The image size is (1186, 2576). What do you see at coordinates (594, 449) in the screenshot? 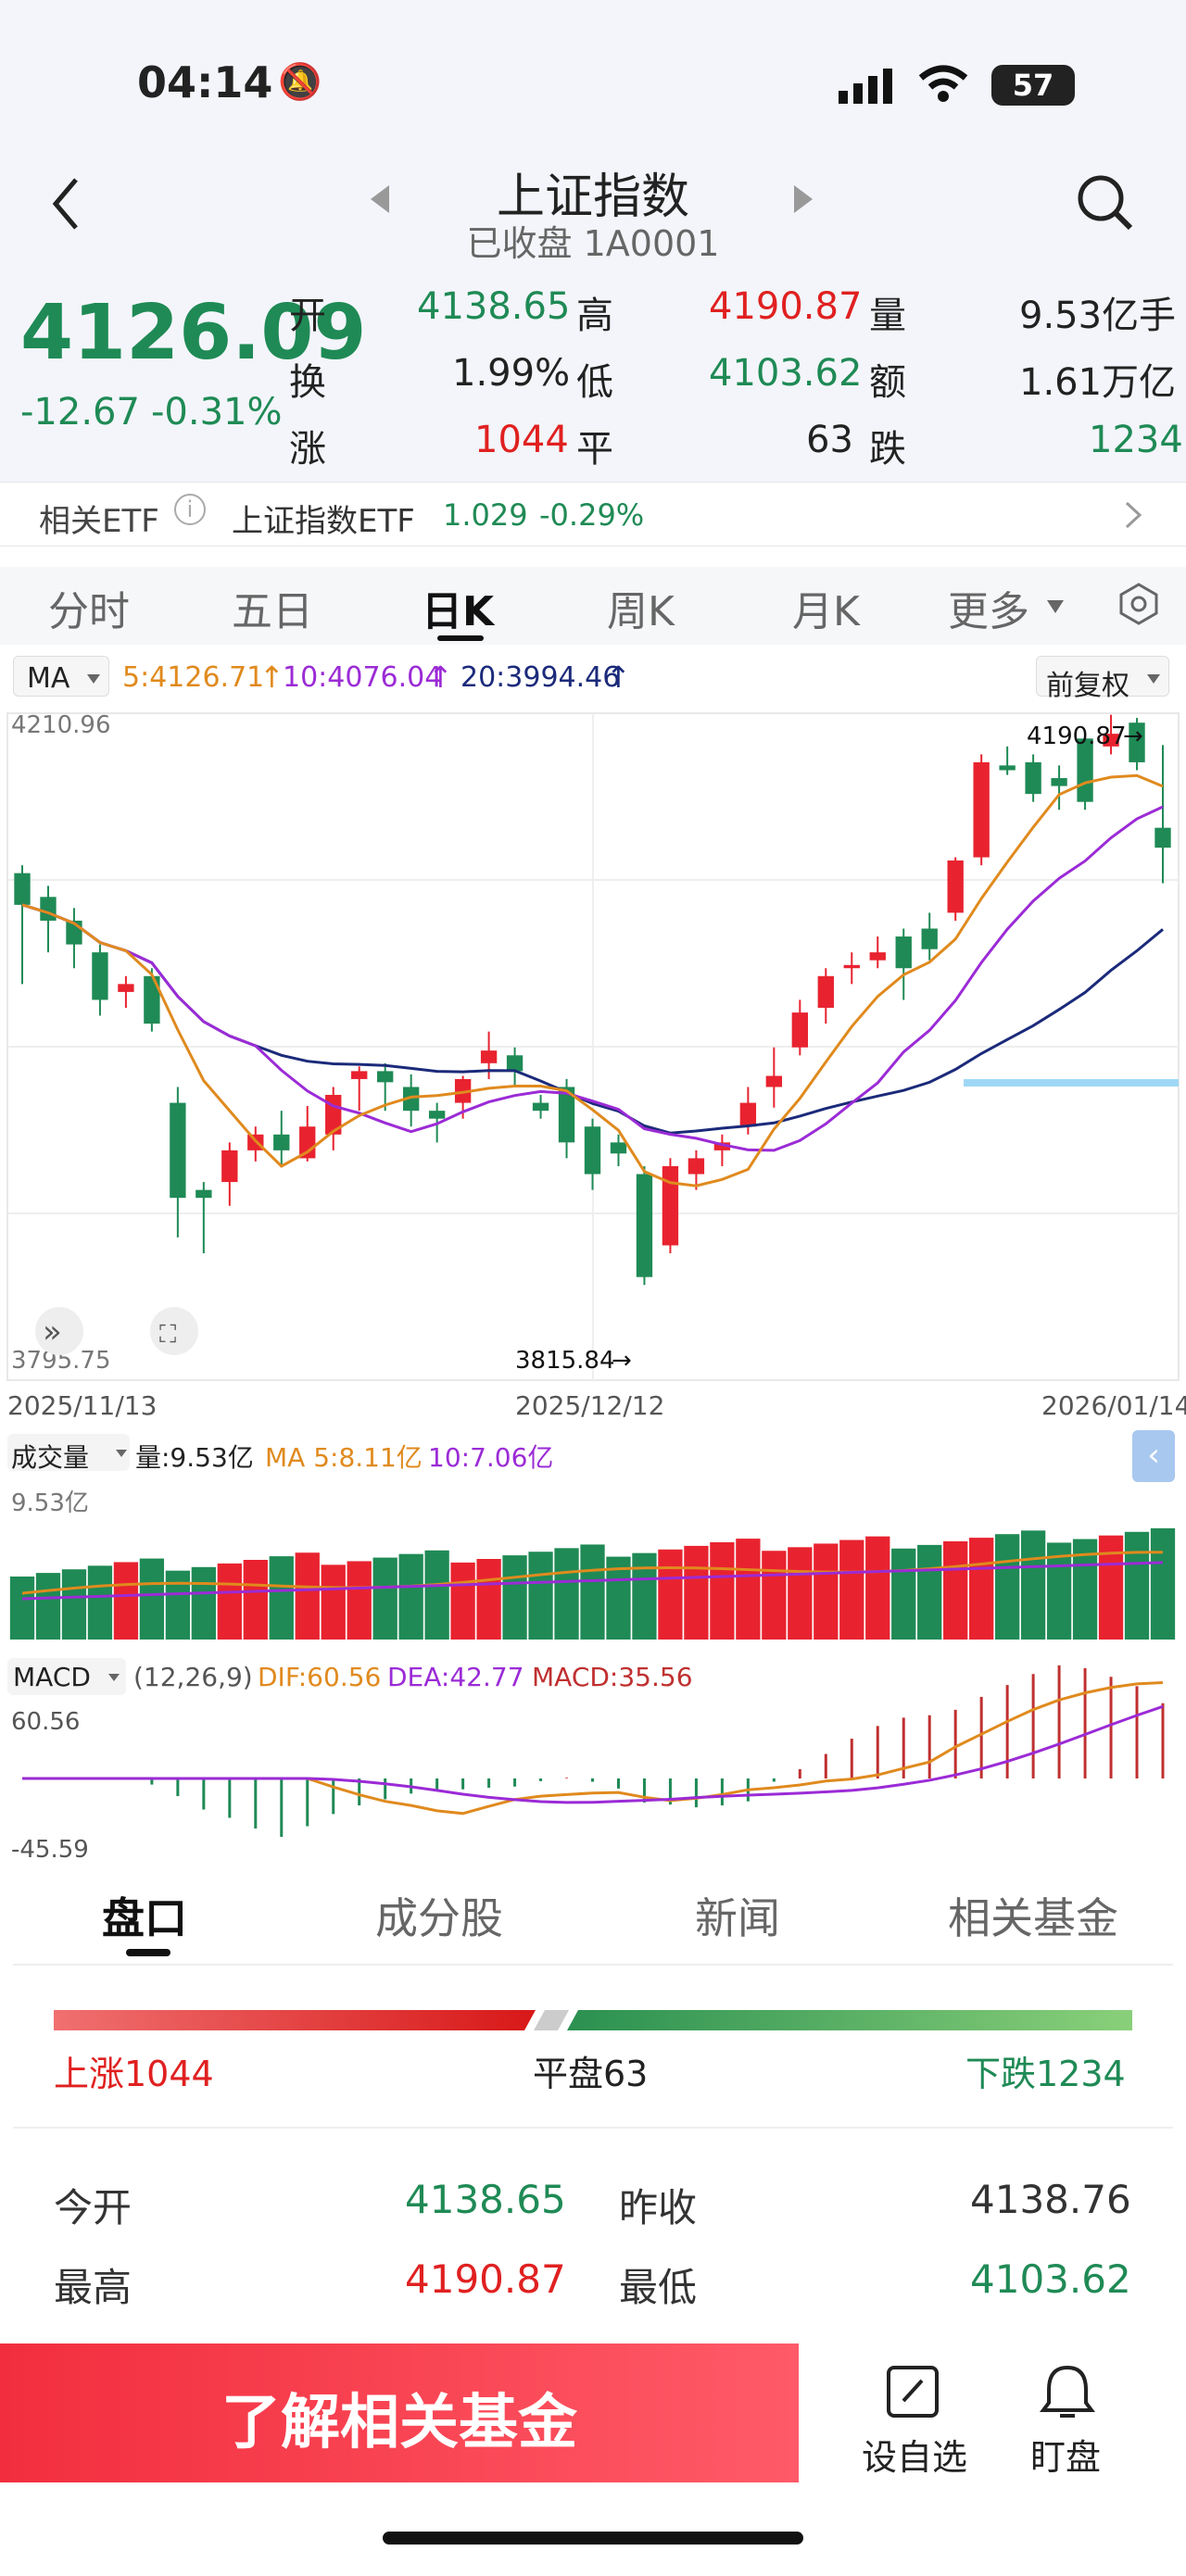
I see `flat-label: 平` at bounding box center [594, 449].